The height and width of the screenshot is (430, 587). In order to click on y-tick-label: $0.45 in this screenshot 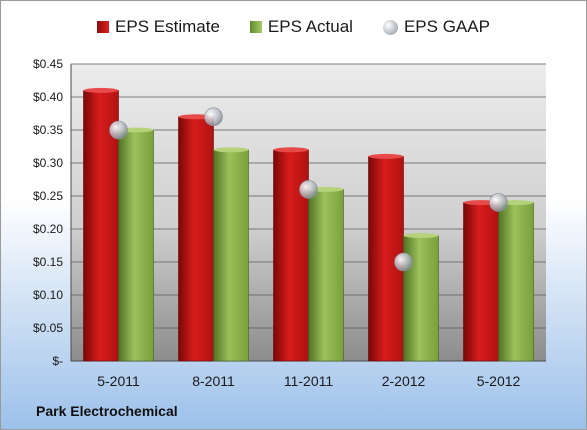, I will do `click(48, 64)`.